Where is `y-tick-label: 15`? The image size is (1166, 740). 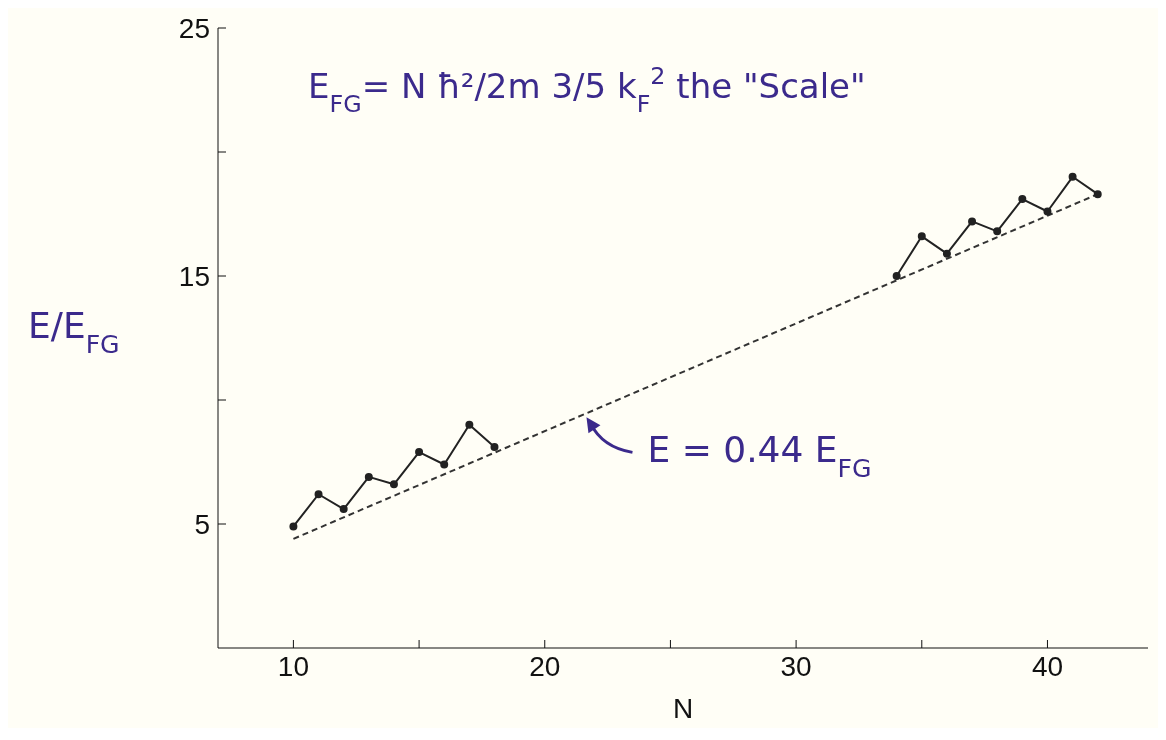 y-tick-label: 15 is located at coordinates (194, 276).